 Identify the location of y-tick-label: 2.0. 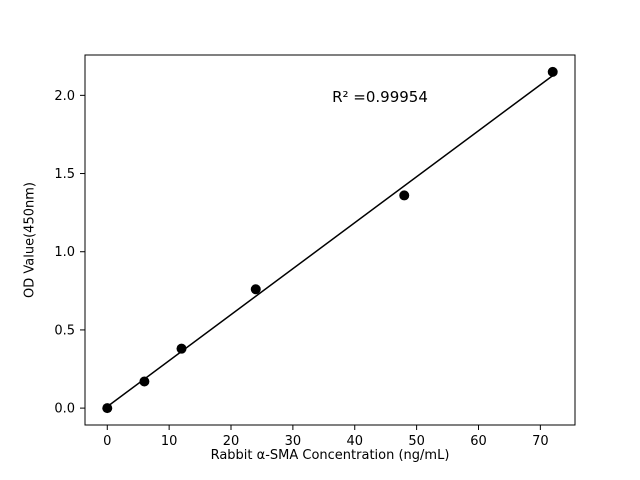
(64, 96).